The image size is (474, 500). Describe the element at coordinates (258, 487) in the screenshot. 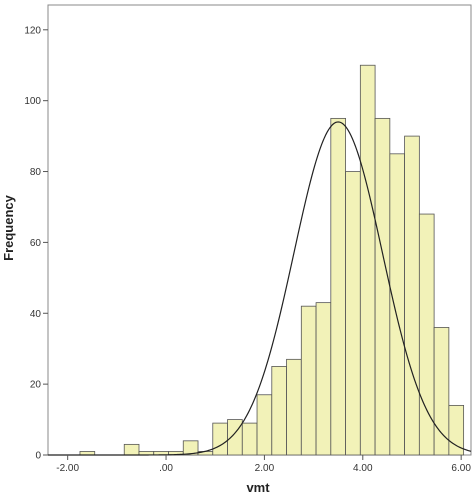

I see `x-axis-label: vmt` at that location.